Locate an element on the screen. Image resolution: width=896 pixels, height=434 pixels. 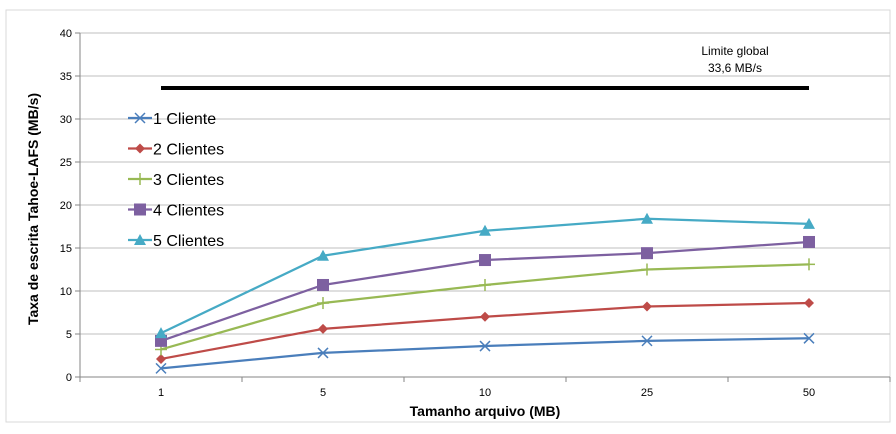
y-tick-label: 15 is located at coordinates (66, 249).